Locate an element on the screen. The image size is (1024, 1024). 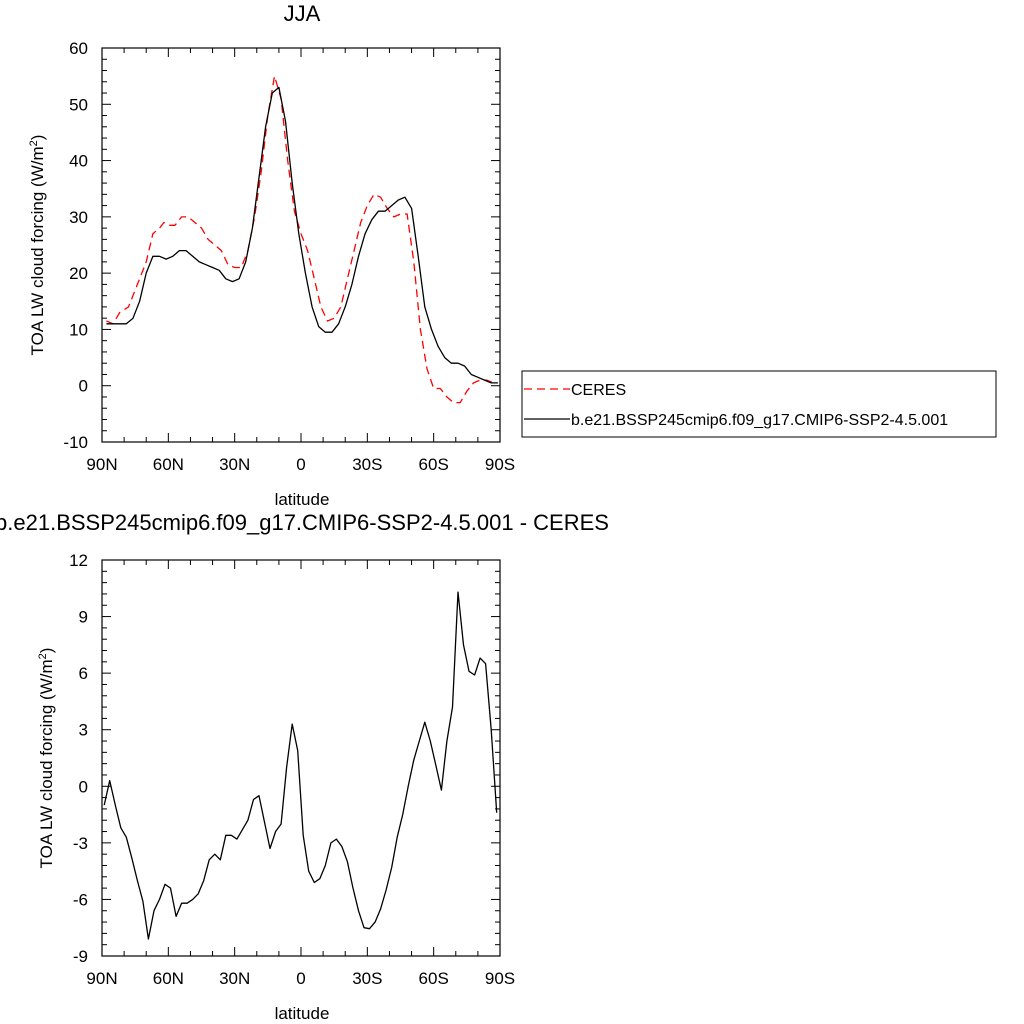
bottom-y-label-main: TOA LW cloud forcing (W/m is located at coordinates (46, 763).